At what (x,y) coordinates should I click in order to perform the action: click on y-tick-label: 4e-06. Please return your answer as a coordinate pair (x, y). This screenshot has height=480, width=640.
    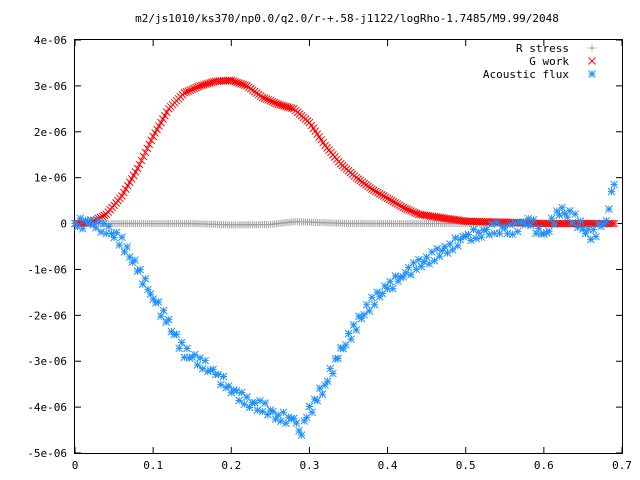
    Looking at the image, I should click on (50, 40).